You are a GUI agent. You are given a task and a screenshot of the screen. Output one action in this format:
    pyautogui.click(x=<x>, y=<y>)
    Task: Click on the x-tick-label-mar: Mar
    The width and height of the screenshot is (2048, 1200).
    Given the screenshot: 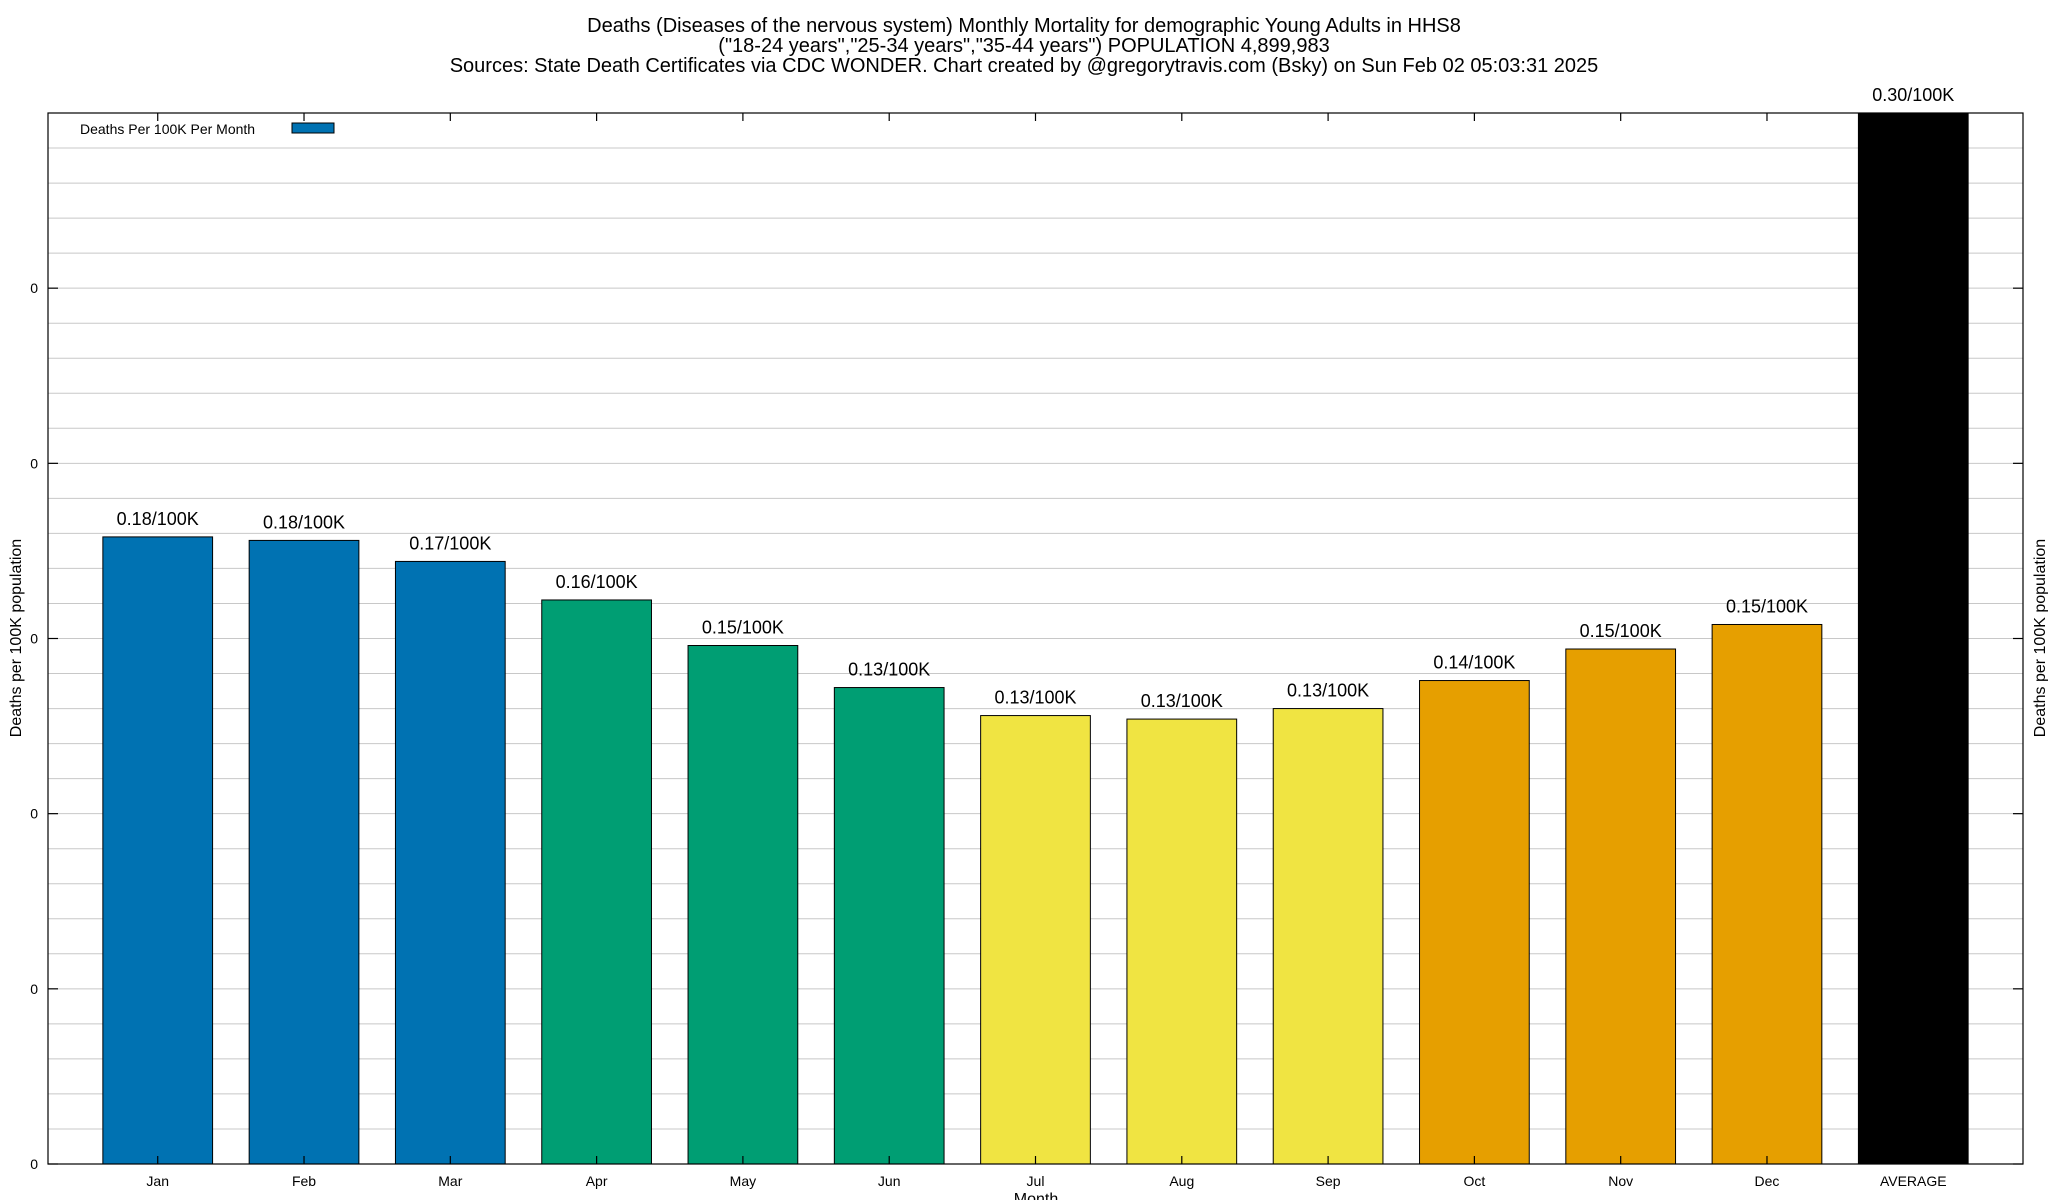 What is the action you would take?
    pyautogui.click(x=450, y=1181)
    